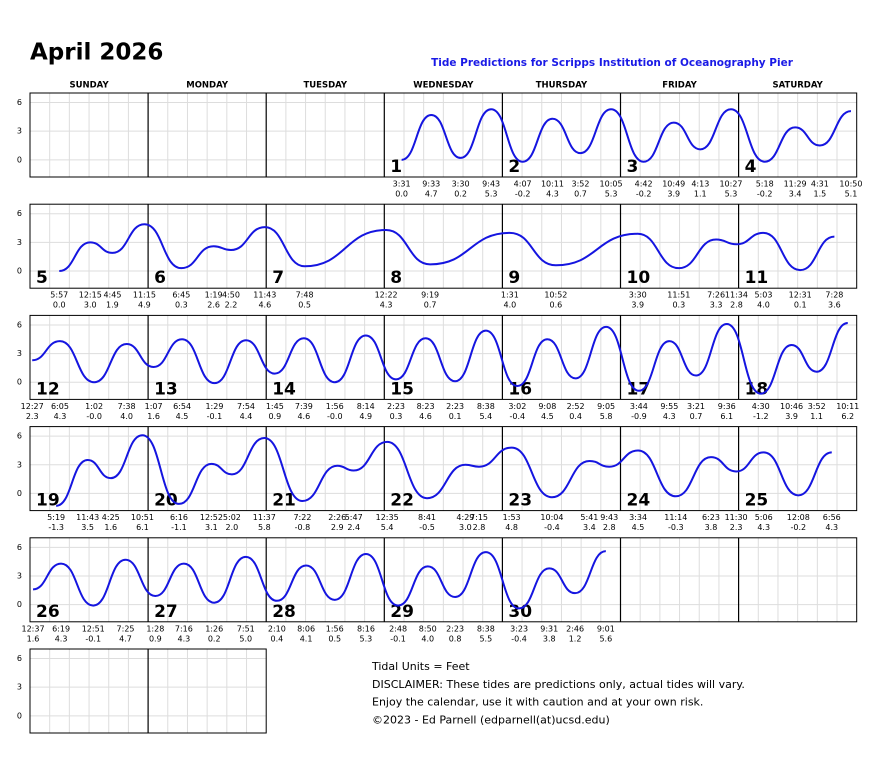  Describe the element at coordinates (757, 389) in the screenshot. I see `day-number: 18` at that location.